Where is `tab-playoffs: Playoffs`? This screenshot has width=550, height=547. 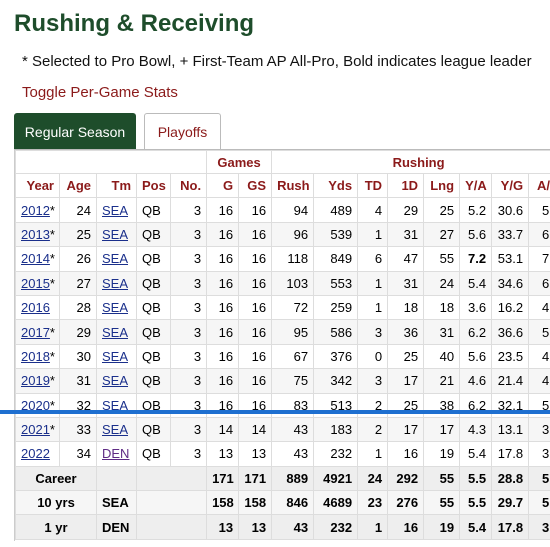 tab-playoffs: Playoffs is located at coordinates (182, 131).